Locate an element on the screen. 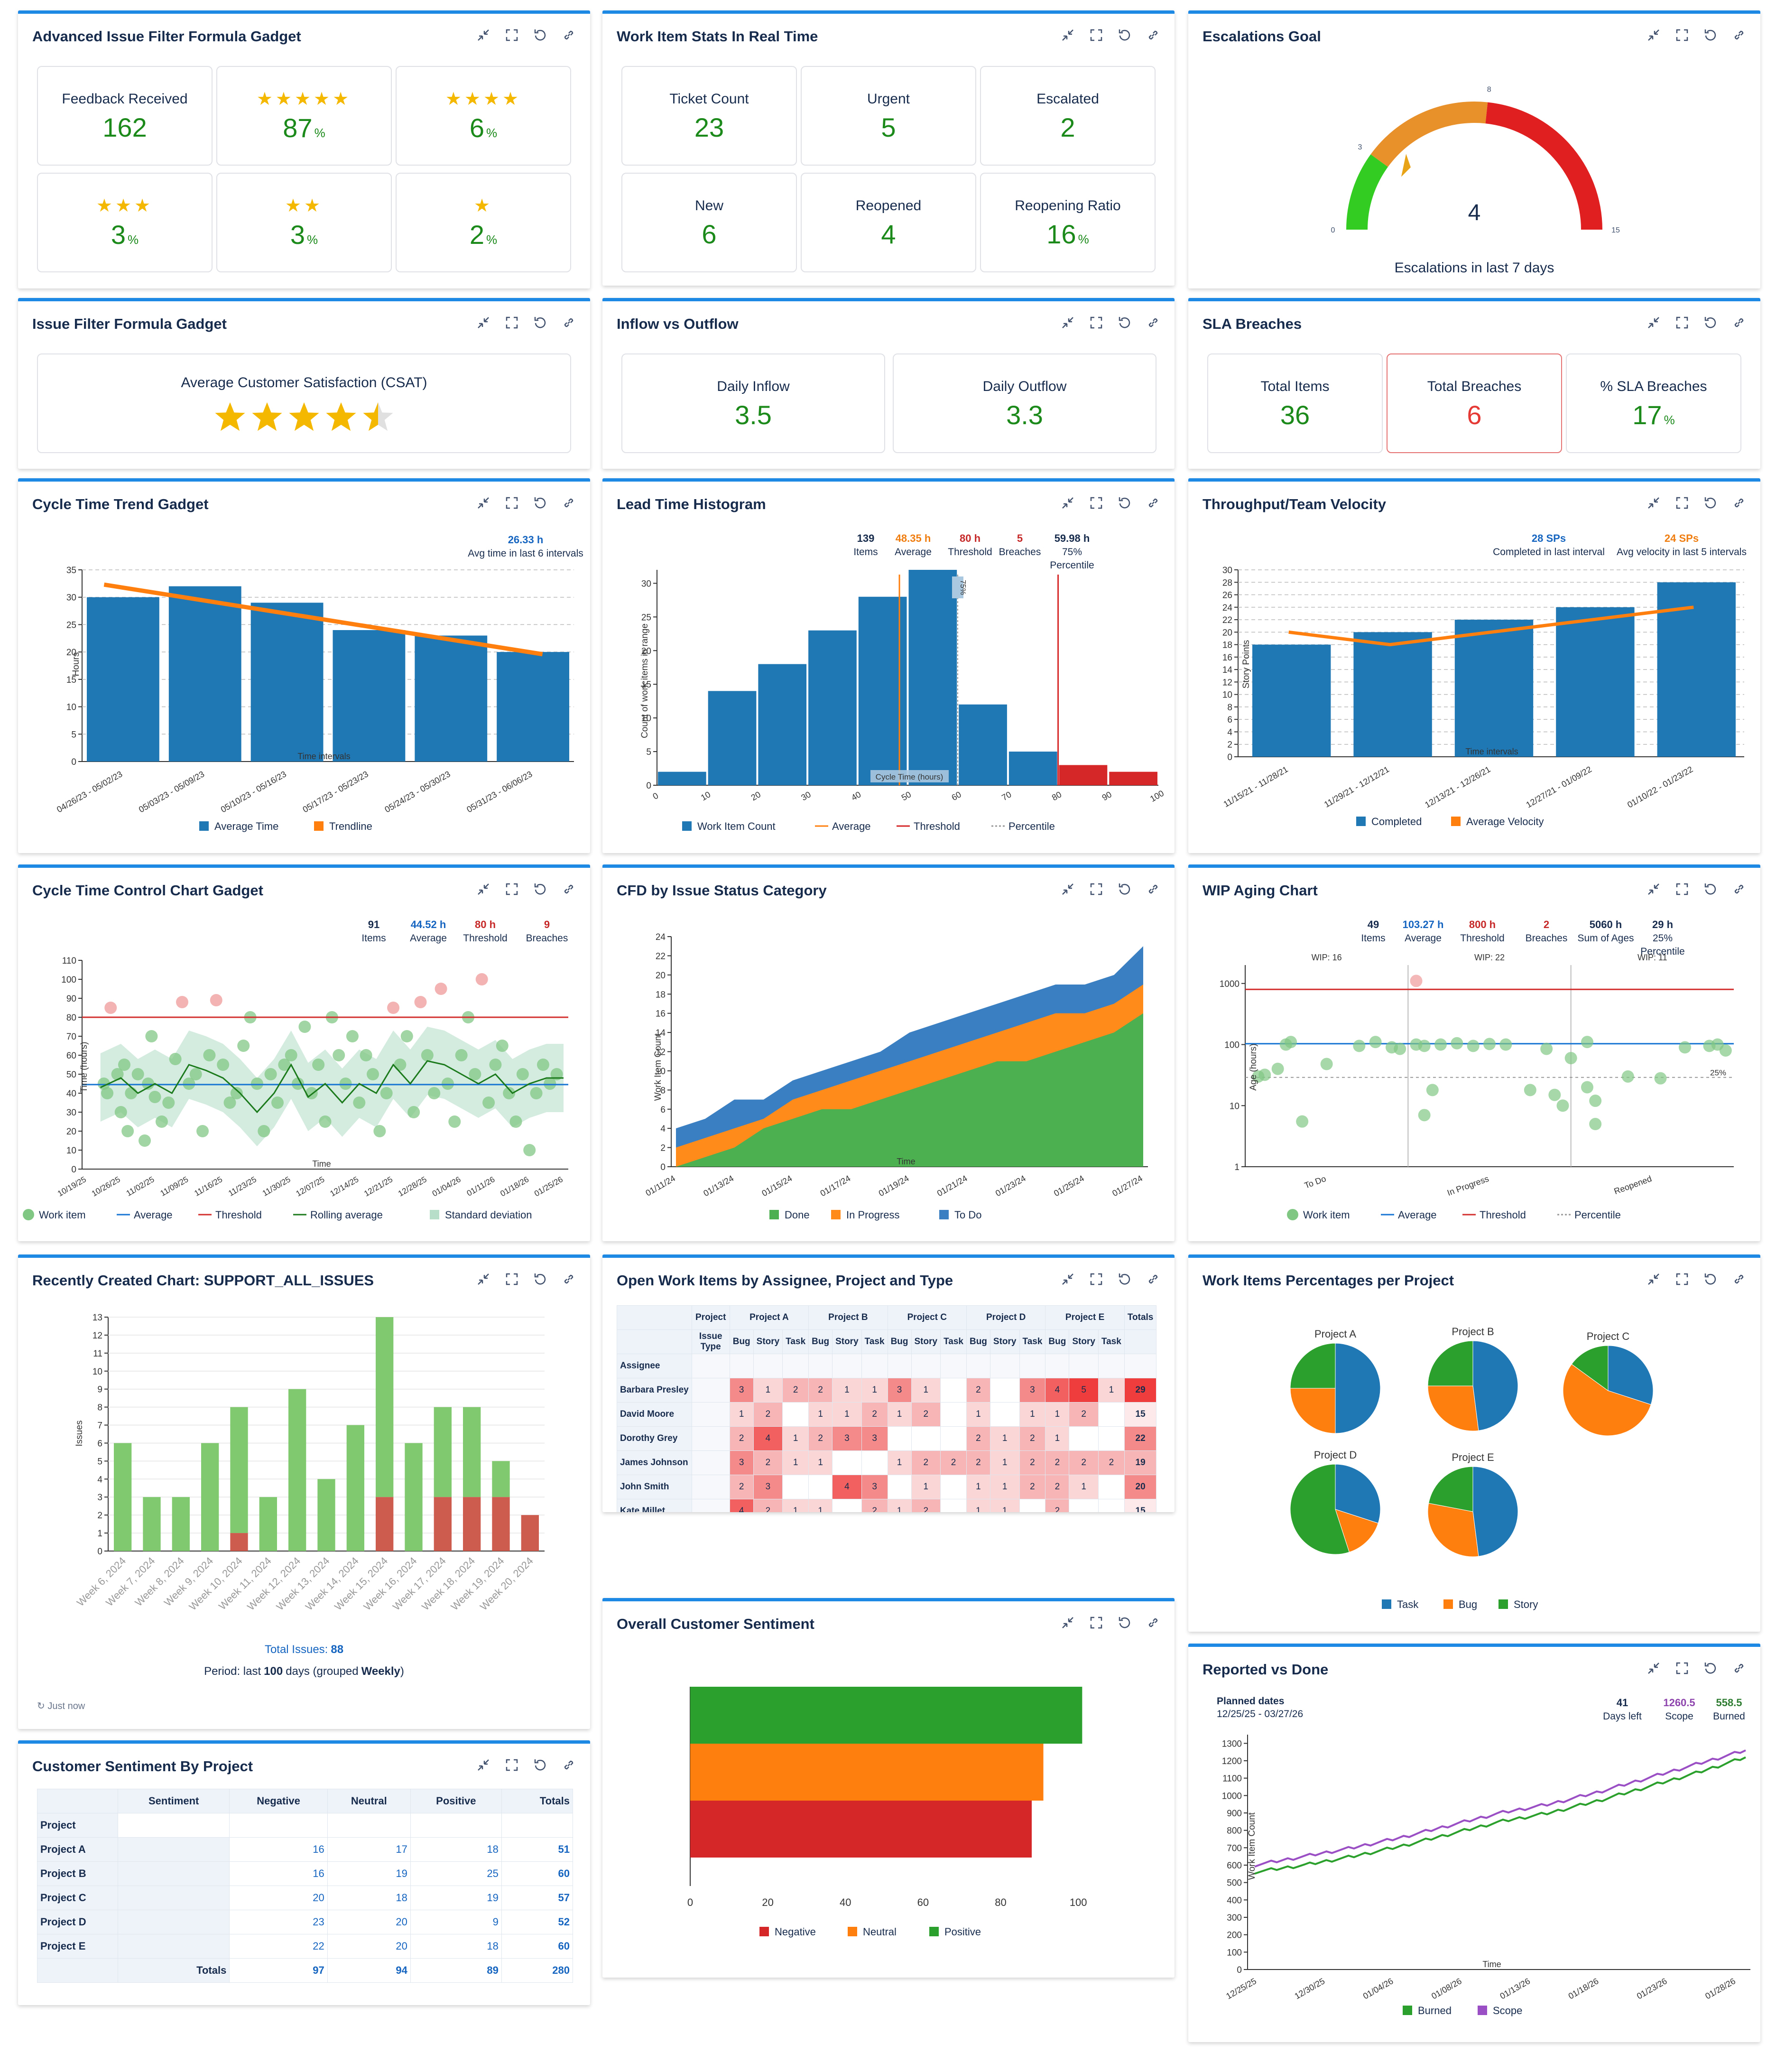 The image size is (1776, 2072). table-cell: 52 is located at coordinates (537, 1922).